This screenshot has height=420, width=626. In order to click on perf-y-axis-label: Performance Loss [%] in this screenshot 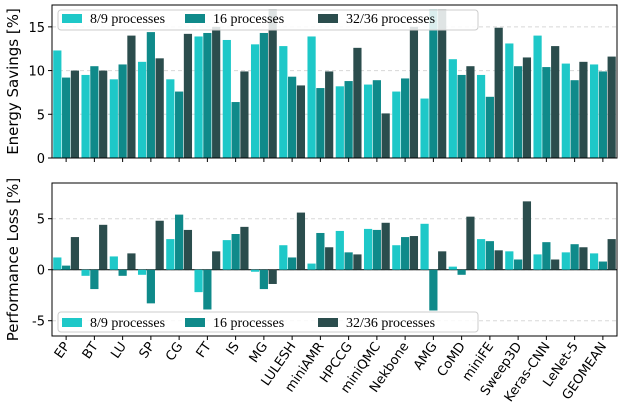, I will do `click(13, 259)`.